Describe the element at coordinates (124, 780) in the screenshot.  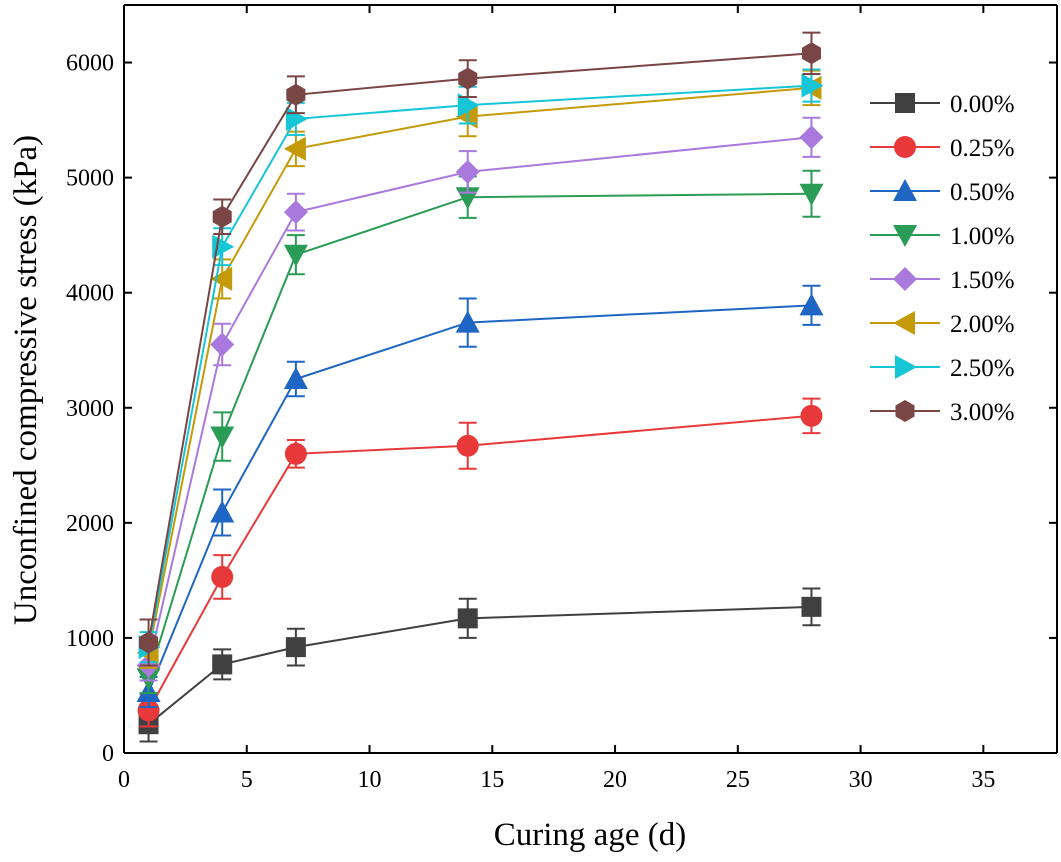
I see `x-tick-label: 0` at that location.